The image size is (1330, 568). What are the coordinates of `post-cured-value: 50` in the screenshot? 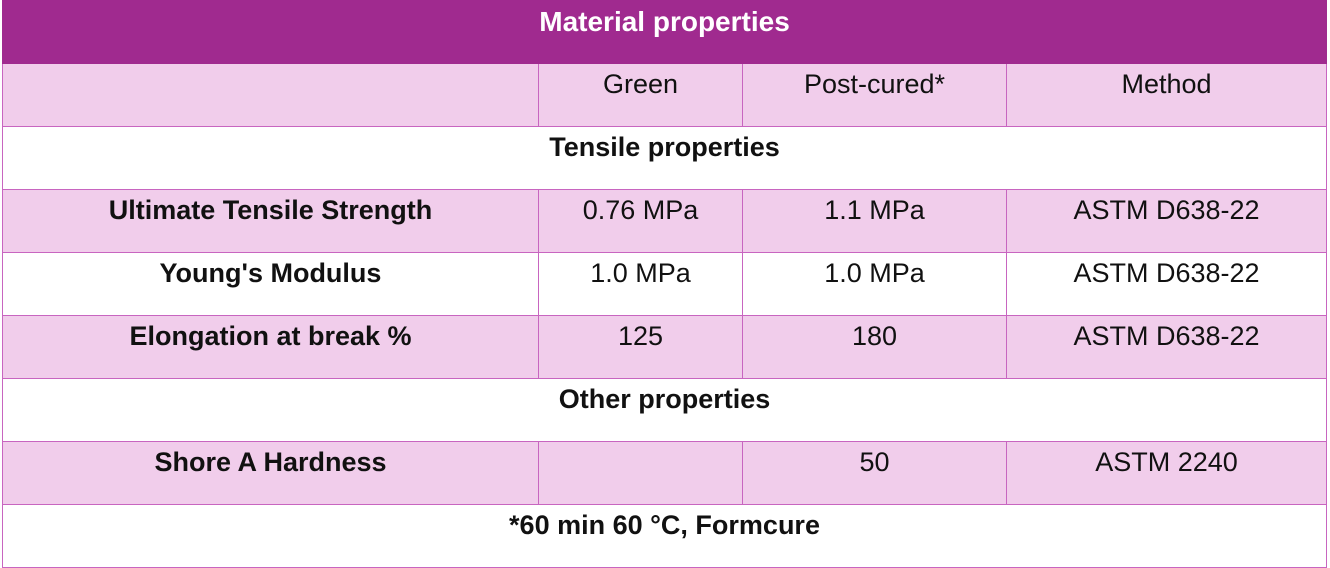 It's located at (874, 473).